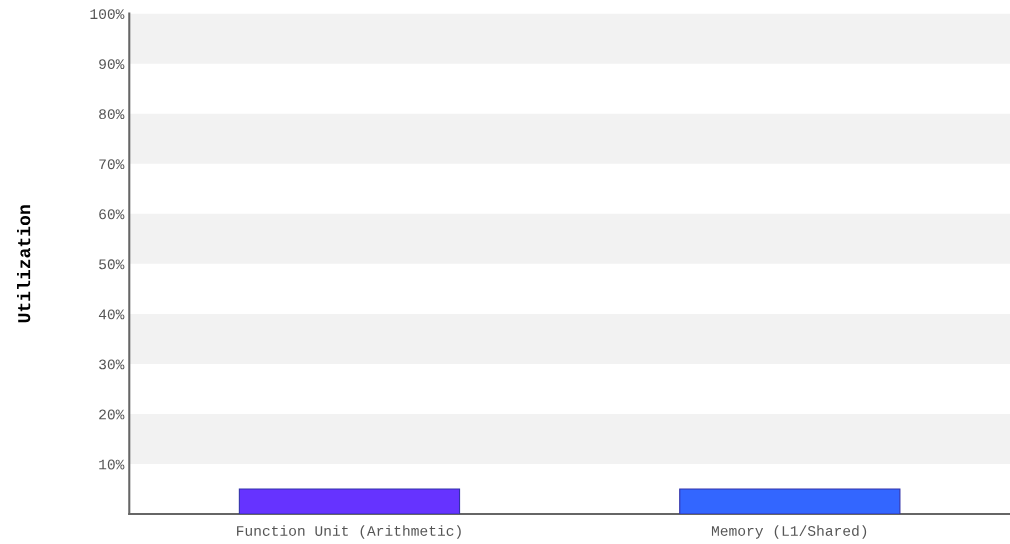 The height and width of the screenshot is (544, 1010). What do you see at coordinates (112, 464) in the screenshot?
I see `y-tick-label: 10%` at bounding box center [112, 464].